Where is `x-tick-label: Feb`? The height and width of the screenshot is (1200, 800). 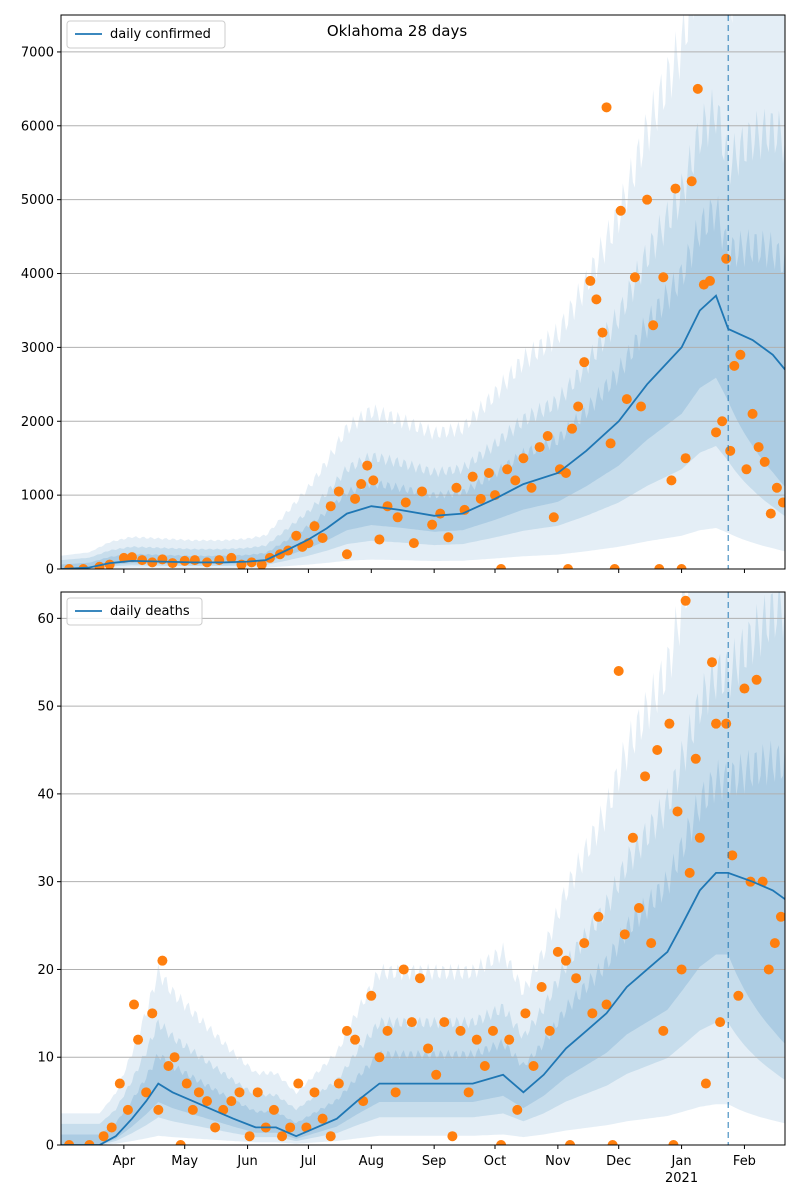 x-tick-label: Feb is located at coordinates (744, 1161).